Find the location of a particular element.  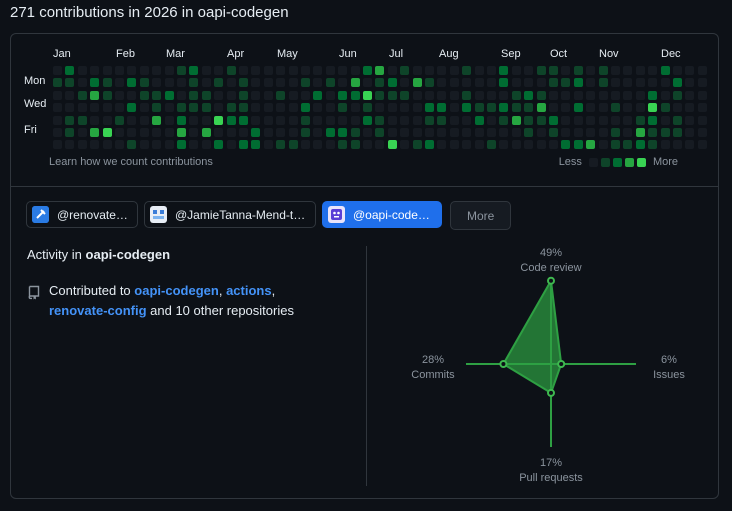

renovatebot-avatar-icon is located at coordinates (40, 214).